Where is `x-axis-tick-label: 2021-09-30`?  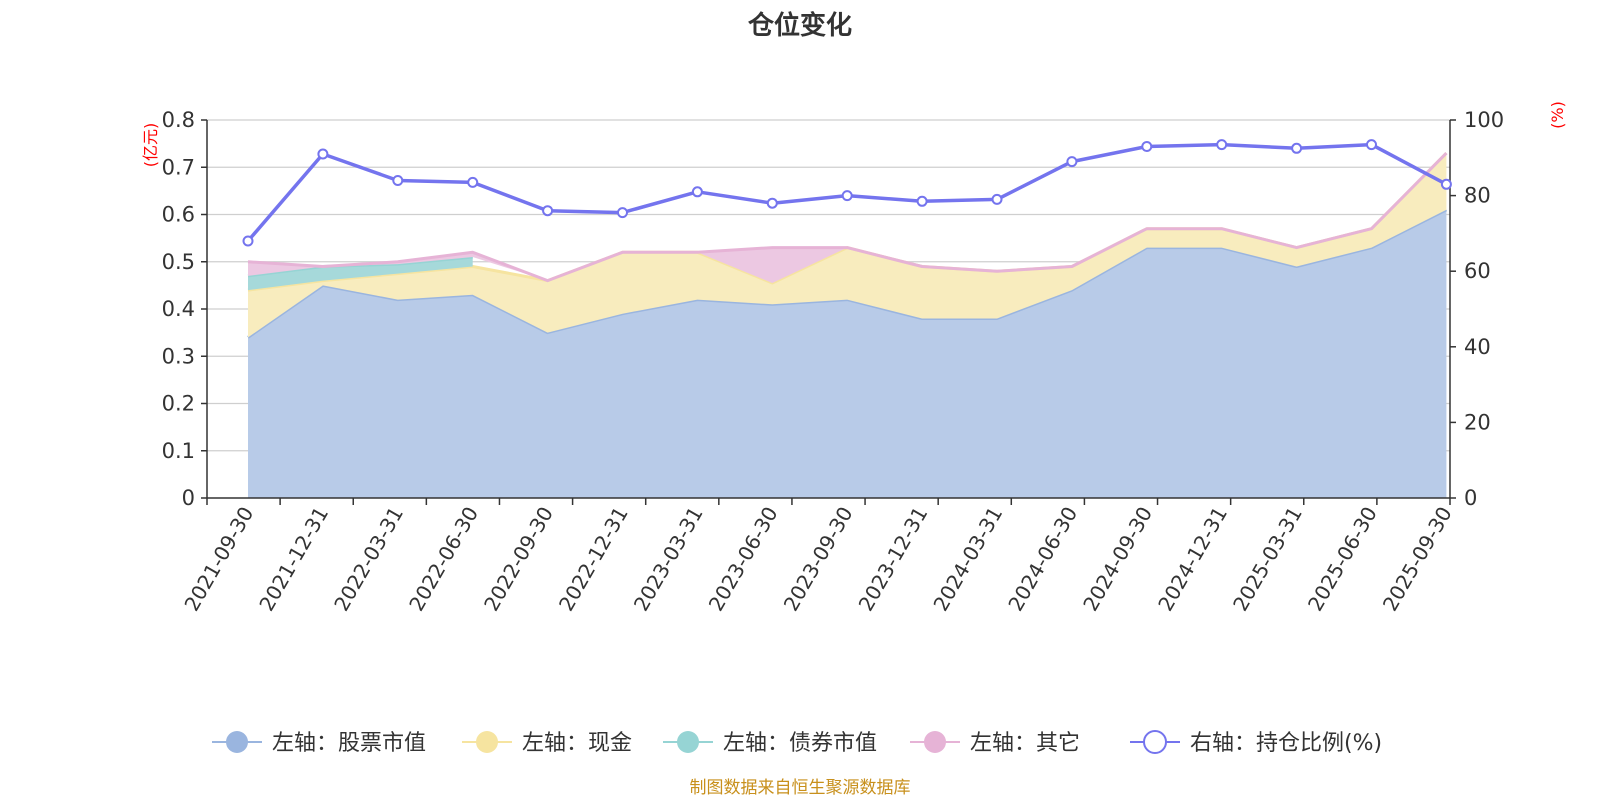
x-axis-tick-label: 2021-09-30 is located at coordinates (218, 559).